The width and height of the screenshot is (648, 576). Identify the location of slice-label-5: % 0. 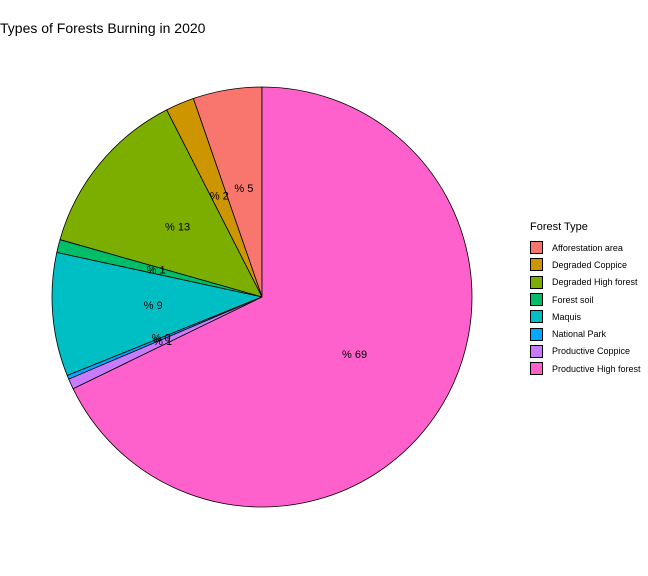
(161, 339).